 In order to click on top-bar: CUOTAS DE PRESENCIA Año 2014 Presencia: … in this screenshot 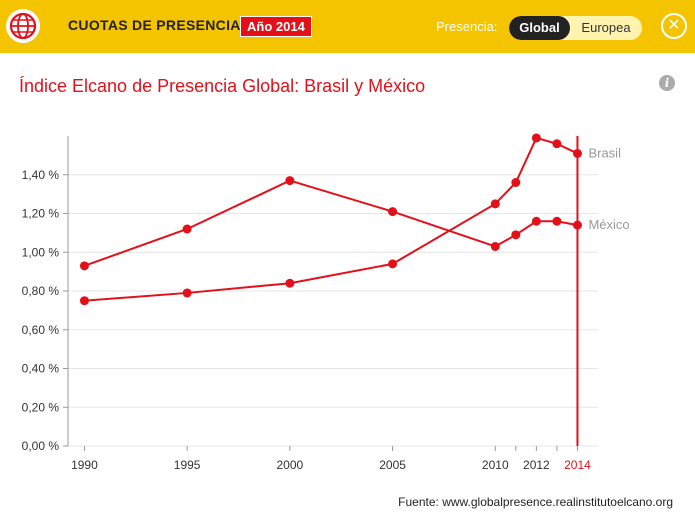, I will do `click(347, 26)`.